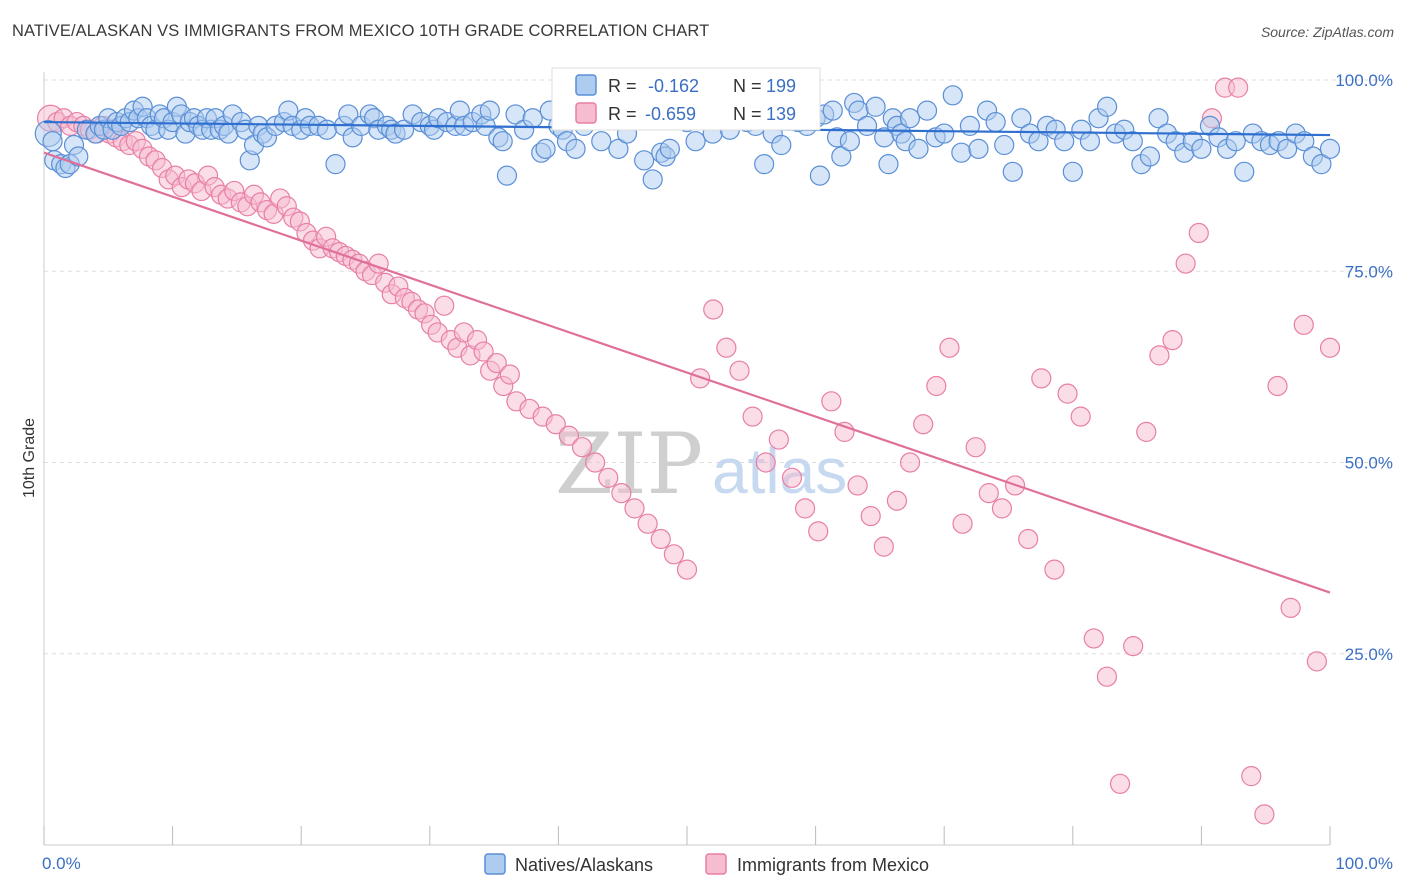 This screenshot has width=1406, height=892. I want to click on x-axis-ticks, so click(687, 835).